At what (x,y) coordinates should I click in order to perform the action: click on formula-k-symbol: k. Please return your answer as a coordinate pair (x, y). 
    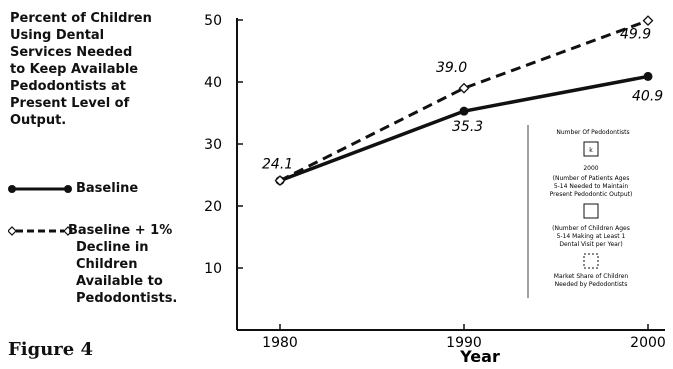
    Looking at the image, I should click on (591, 150).